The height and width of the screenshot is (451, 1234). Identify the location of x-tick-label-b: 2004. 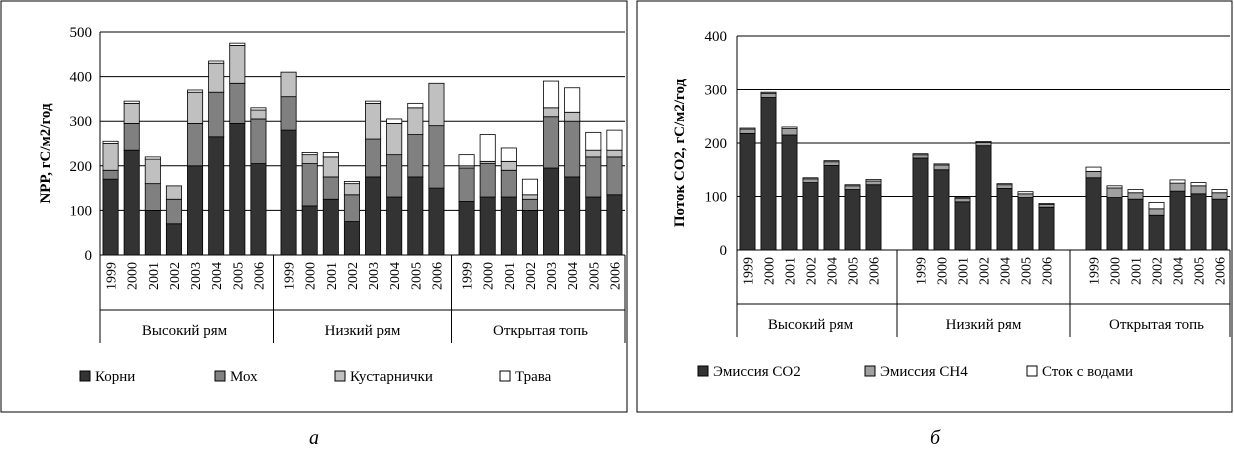
(1006, 271).